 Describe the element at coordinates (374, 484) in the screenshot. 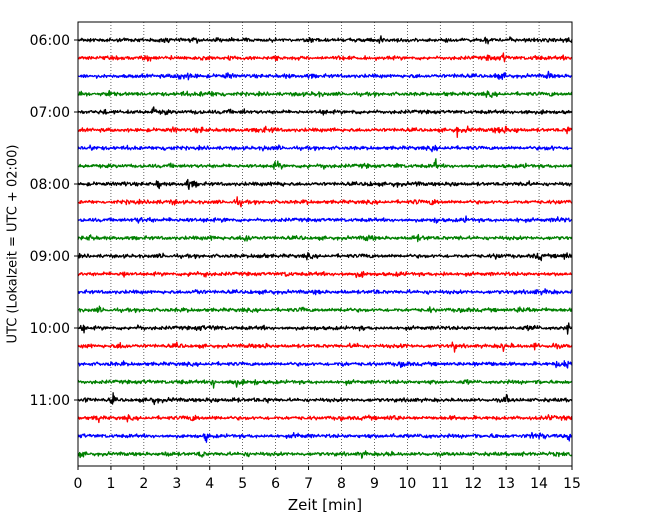

I see `x-tick-label: 9` at that location.